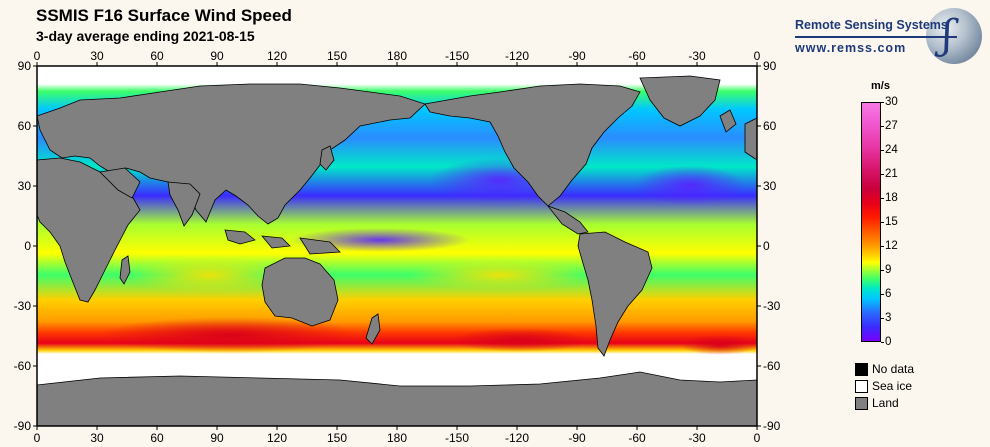  I want to click on land-europe-west, so click(750, 139).